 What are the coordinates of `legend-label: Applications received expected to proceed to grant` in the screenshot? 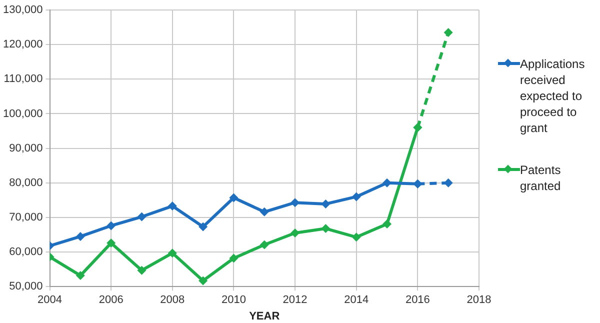 It's located at (552, 96).